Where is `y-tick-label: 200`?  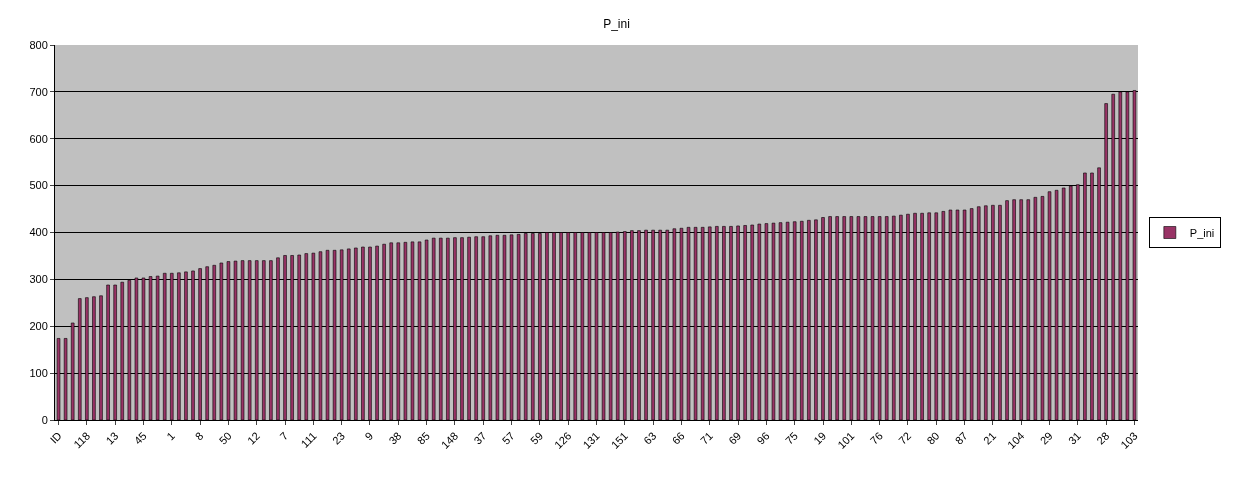 y-tick-label: 200 is located at coordinates (38, 326).